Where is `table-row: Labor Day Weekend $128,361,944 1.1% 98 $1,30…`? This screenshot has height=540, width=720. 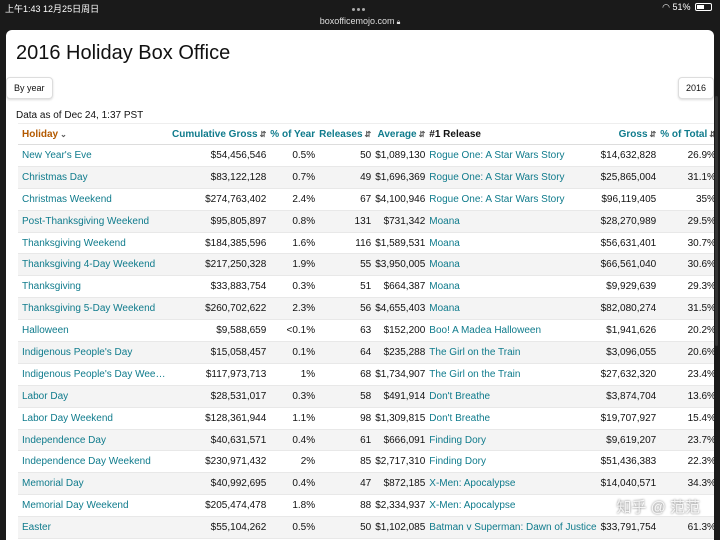 table-row: Labor Day Weekend $128,361,944 1.1% 98 $1,30… is located at coordinates (366, 418).